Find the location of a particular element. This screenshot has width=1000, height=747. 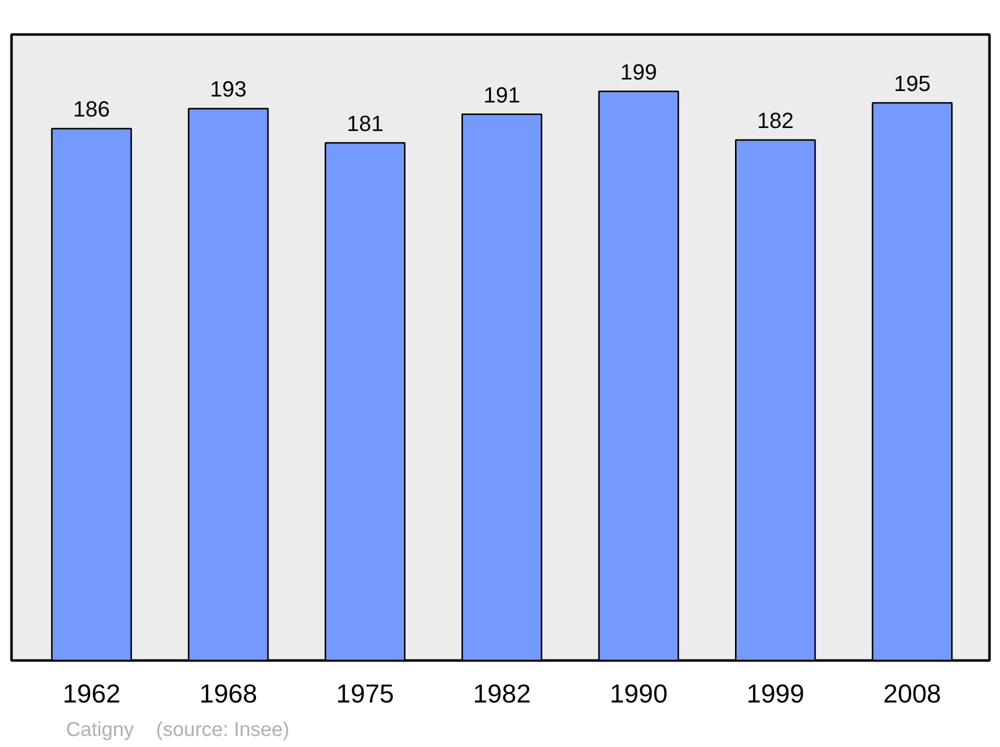

data-label: 195 is located at coordinates (912, 83).